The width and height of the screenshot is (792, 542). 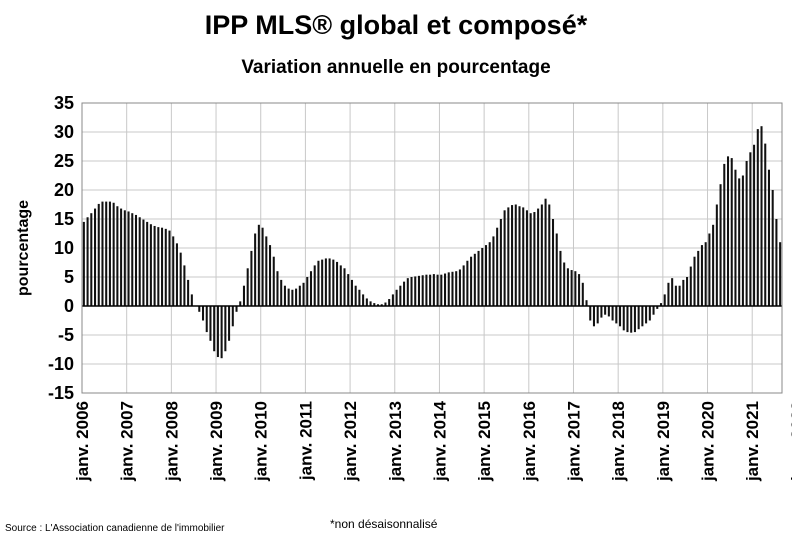 What do you see at coordinates (384, 524) in the screenshot?
I see `footnote: *non désaisonnalisé` at bounding box center [384, 524].